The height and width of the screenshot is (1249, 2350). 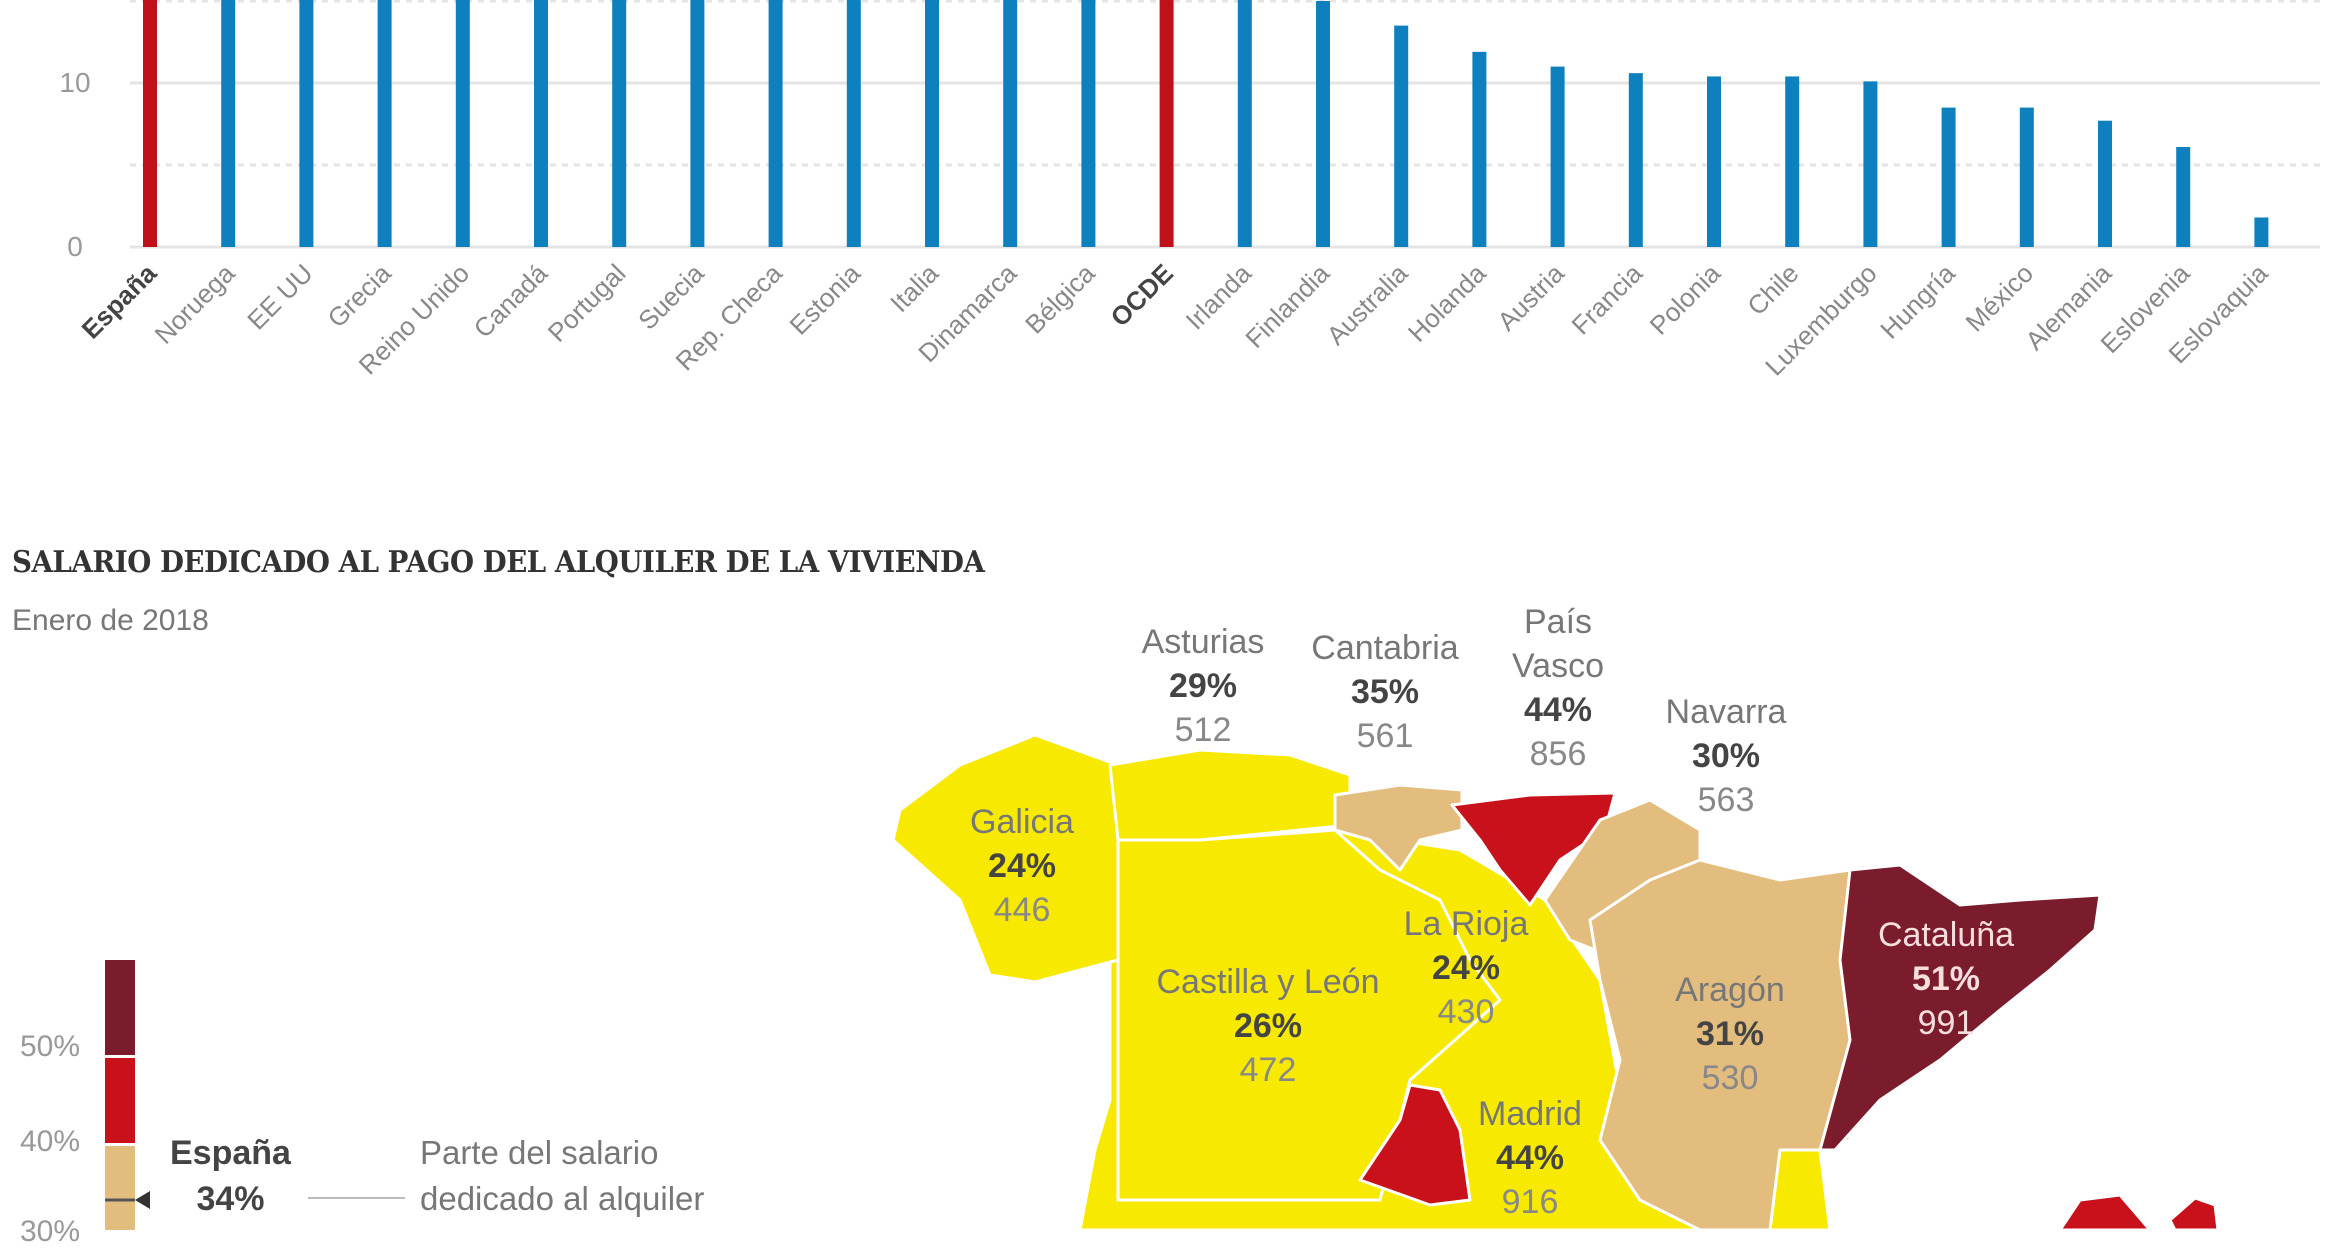 What do you see at coordinates (150, 123) in the screenshot?
I see `bar-espa-a` at bounding box center [150, 123].